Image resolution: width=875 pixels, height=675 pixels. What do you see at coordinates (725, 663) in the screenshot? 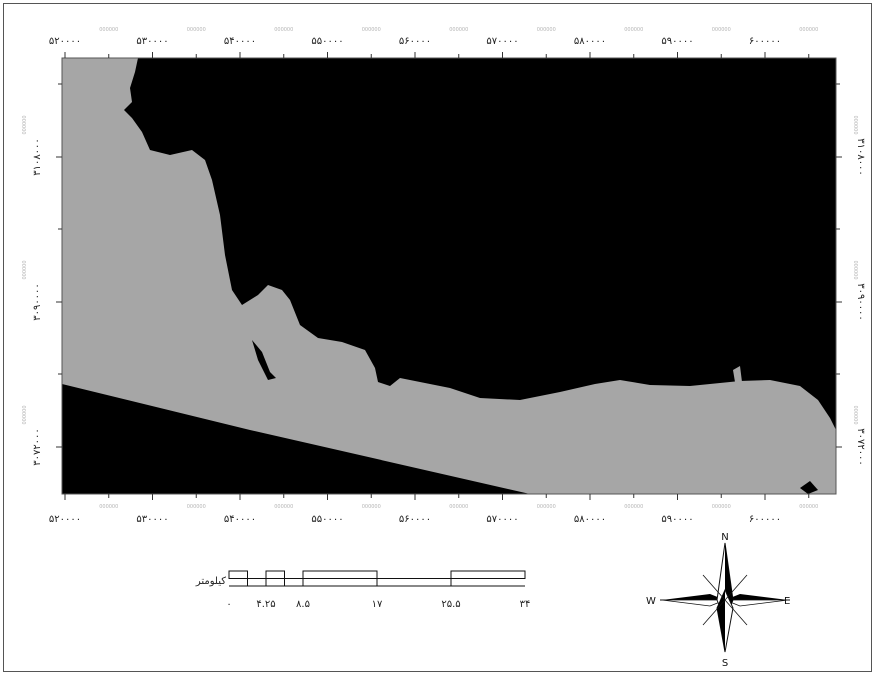
I see `compass-label-s: S` at bounding box center [725, 663].